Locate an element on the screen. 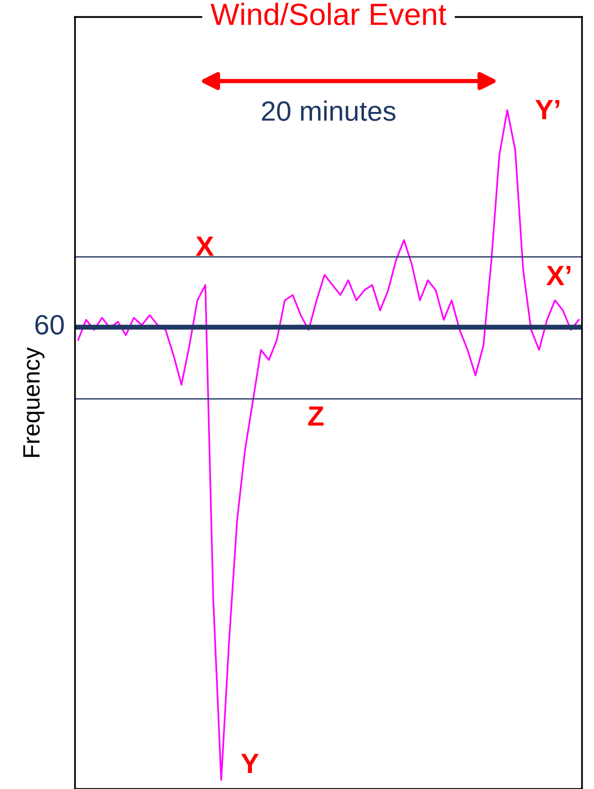  annotation: Y’ is located at coordinates (547, 110).